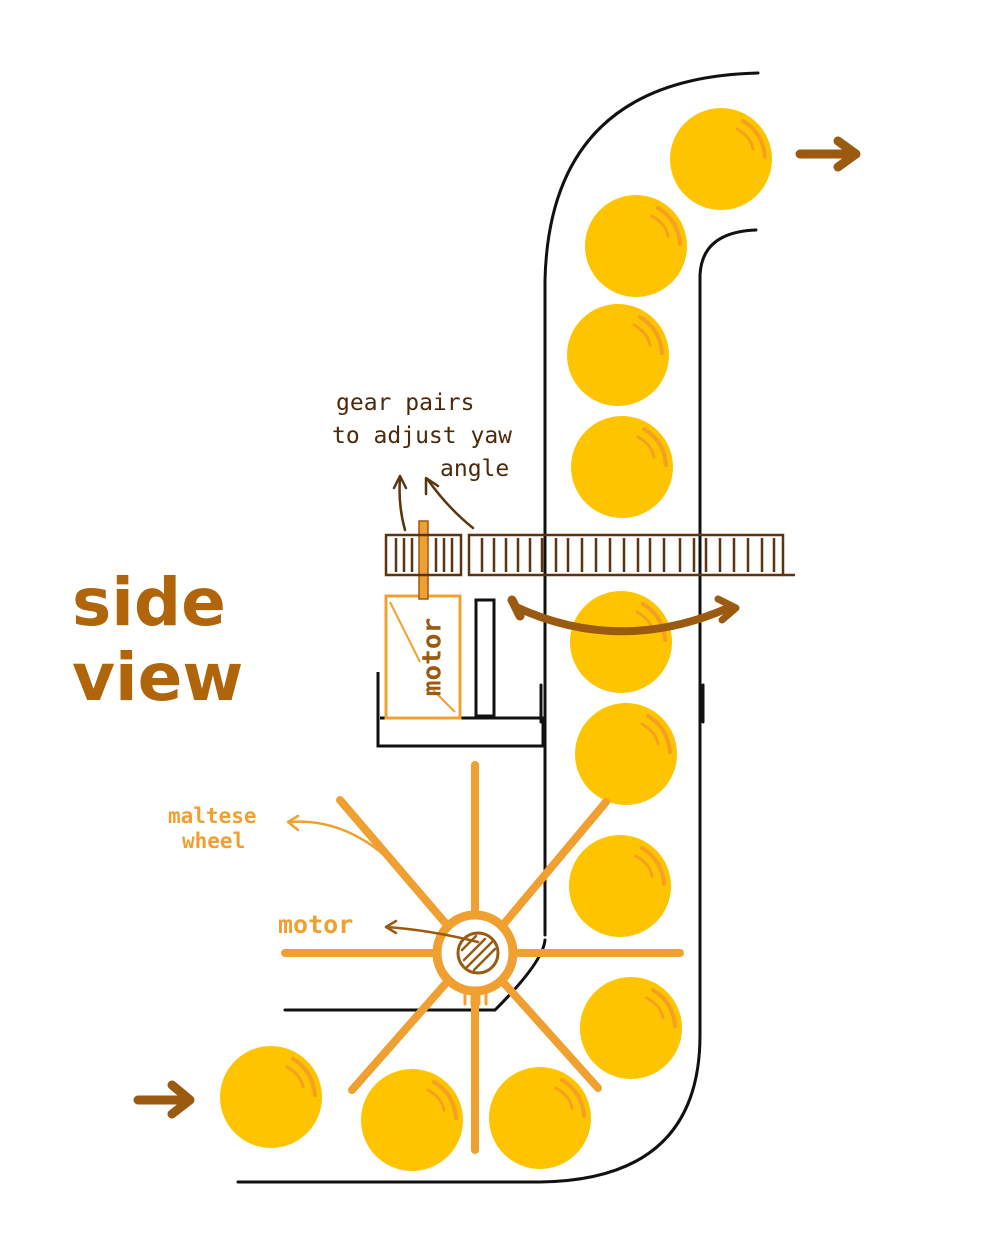 This screenshot has width=1000, height=1235. I want to click on large-gear, so click(626, 555).